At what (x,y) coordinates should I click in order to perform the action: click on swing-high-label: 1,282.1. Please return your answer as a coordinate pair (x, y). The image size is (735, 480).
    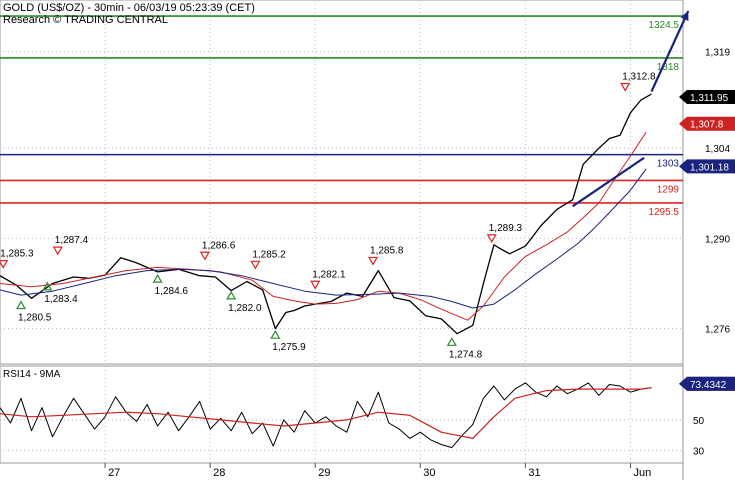
    Looking at the image, I should click on (329, 274).